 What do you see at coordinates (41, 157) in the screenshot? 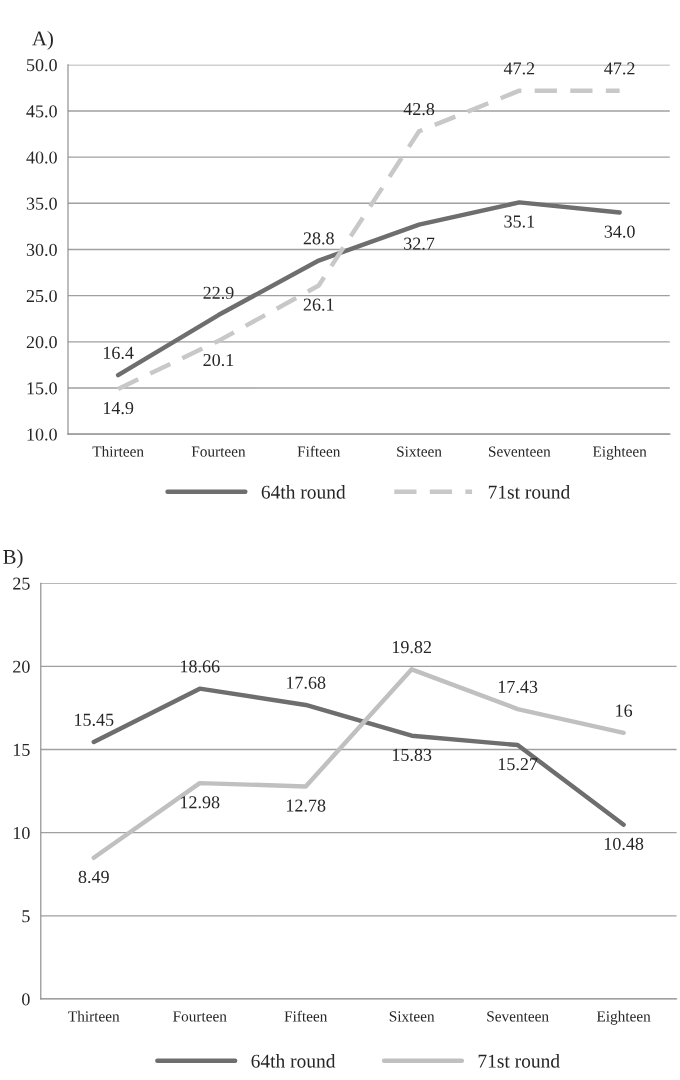
I see `y-tick-label: 40.0` at bounding box center [41, 157].